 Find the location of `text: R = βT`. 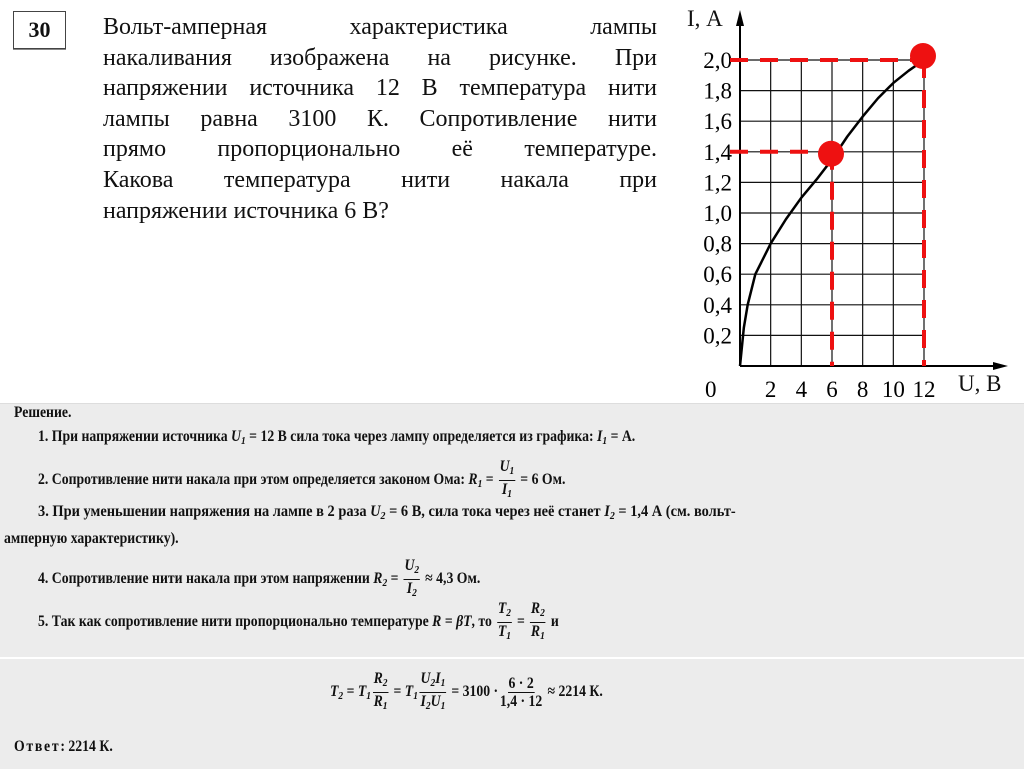

text: R = βT is located at coordinates (452, 622).